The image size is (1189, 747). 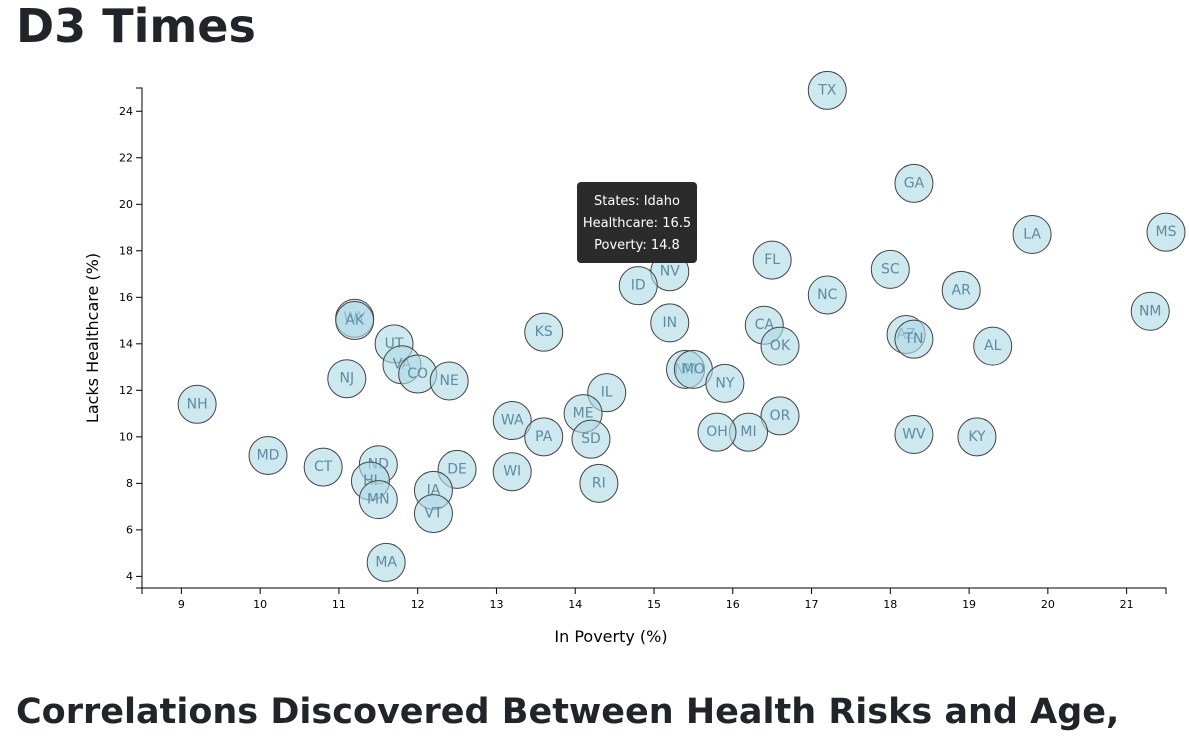 I want to click on state-label: SC, so click(x=890, y=269).